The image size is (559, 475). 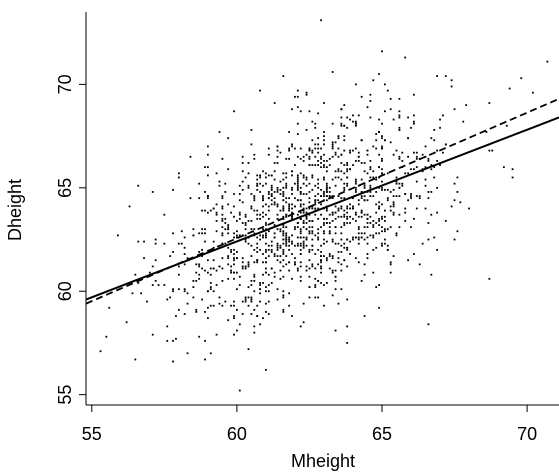 I want to click on y-tick-label: 65, so click(x=65, y=188).